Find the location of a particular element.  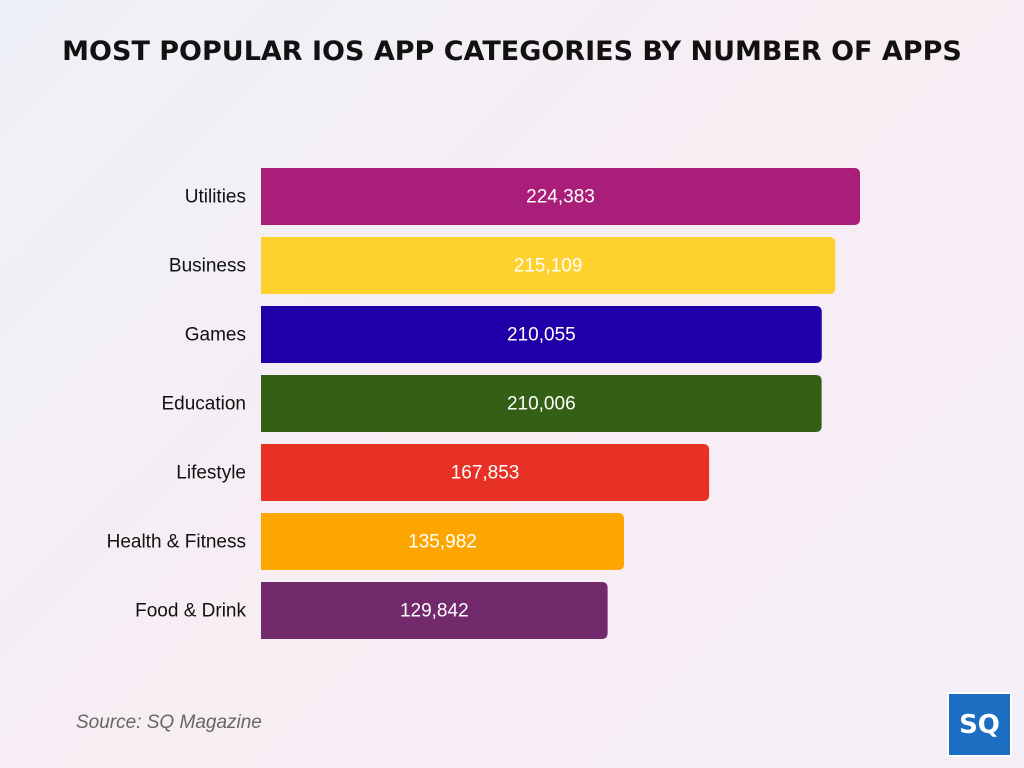

category-label: Games is located at coordinates (215, 335).